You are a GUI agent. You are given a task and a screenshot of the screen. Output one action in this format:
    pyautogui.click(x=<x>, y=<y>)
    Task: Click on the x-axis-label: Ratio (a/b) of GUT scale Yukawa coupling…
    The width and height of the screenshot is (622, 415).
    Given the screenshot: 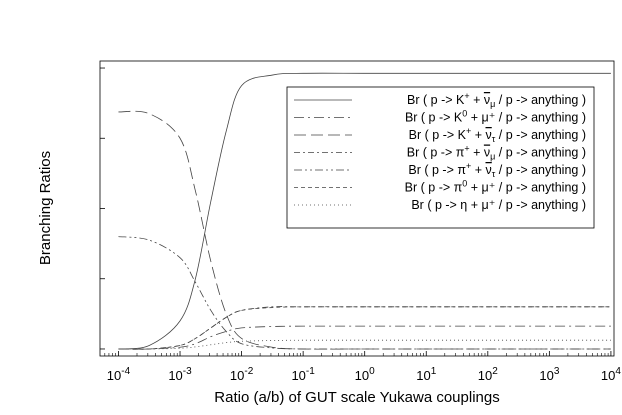 What is the action you would take?
    pyautogui.click(x=356, y=397)
    